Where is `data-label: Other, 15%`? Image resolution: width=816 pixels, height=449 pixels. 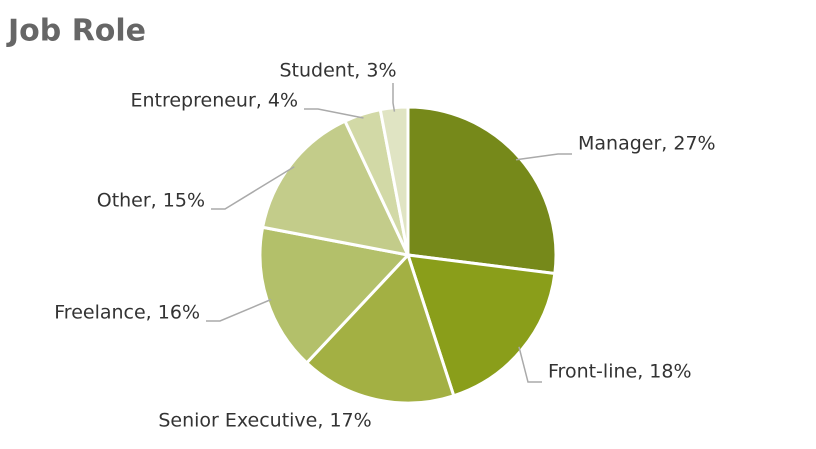 data-label: Other, 15% is located at coordinates (151, 201).